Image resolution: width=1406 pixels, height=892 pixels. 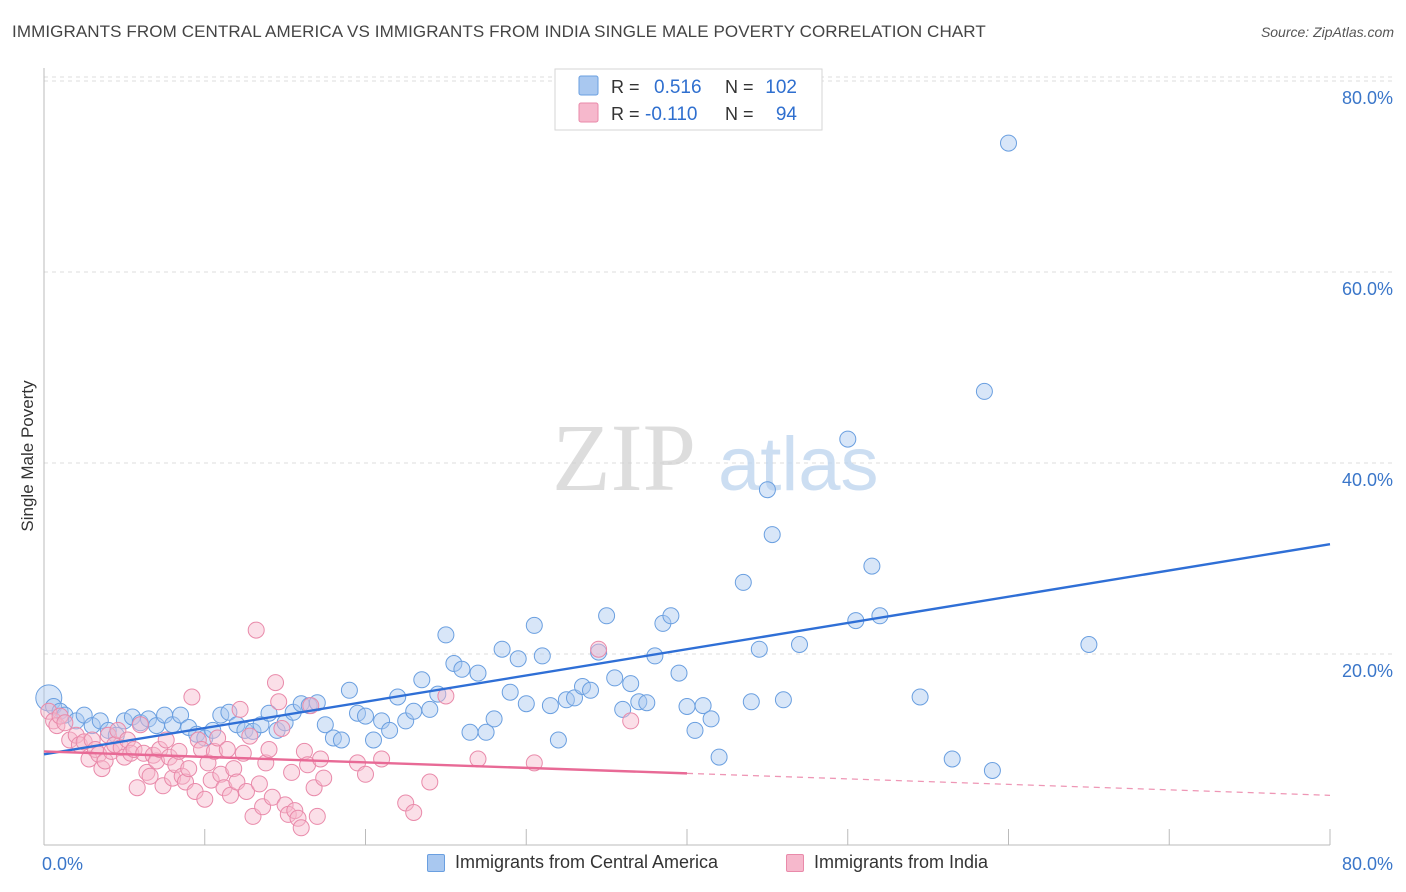 I want to click on legend-n-value-blue: 102, so click(x=781, y=87).